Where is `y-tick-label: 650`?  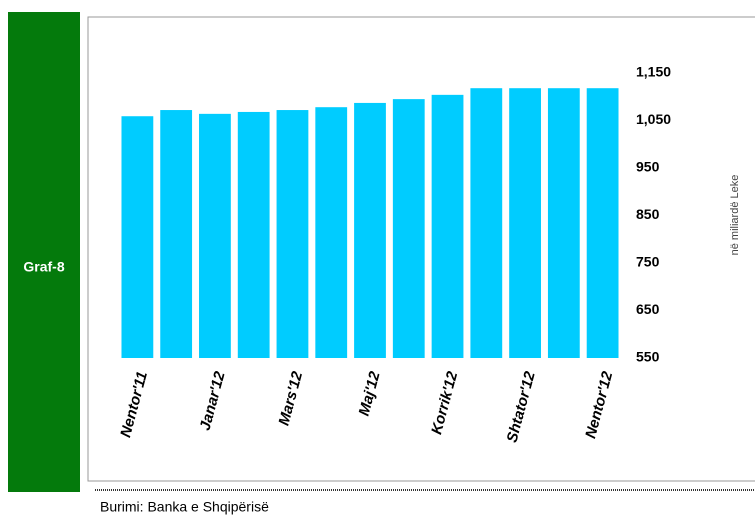
y-tick-label: 650 is located at coordinates (648, 309).